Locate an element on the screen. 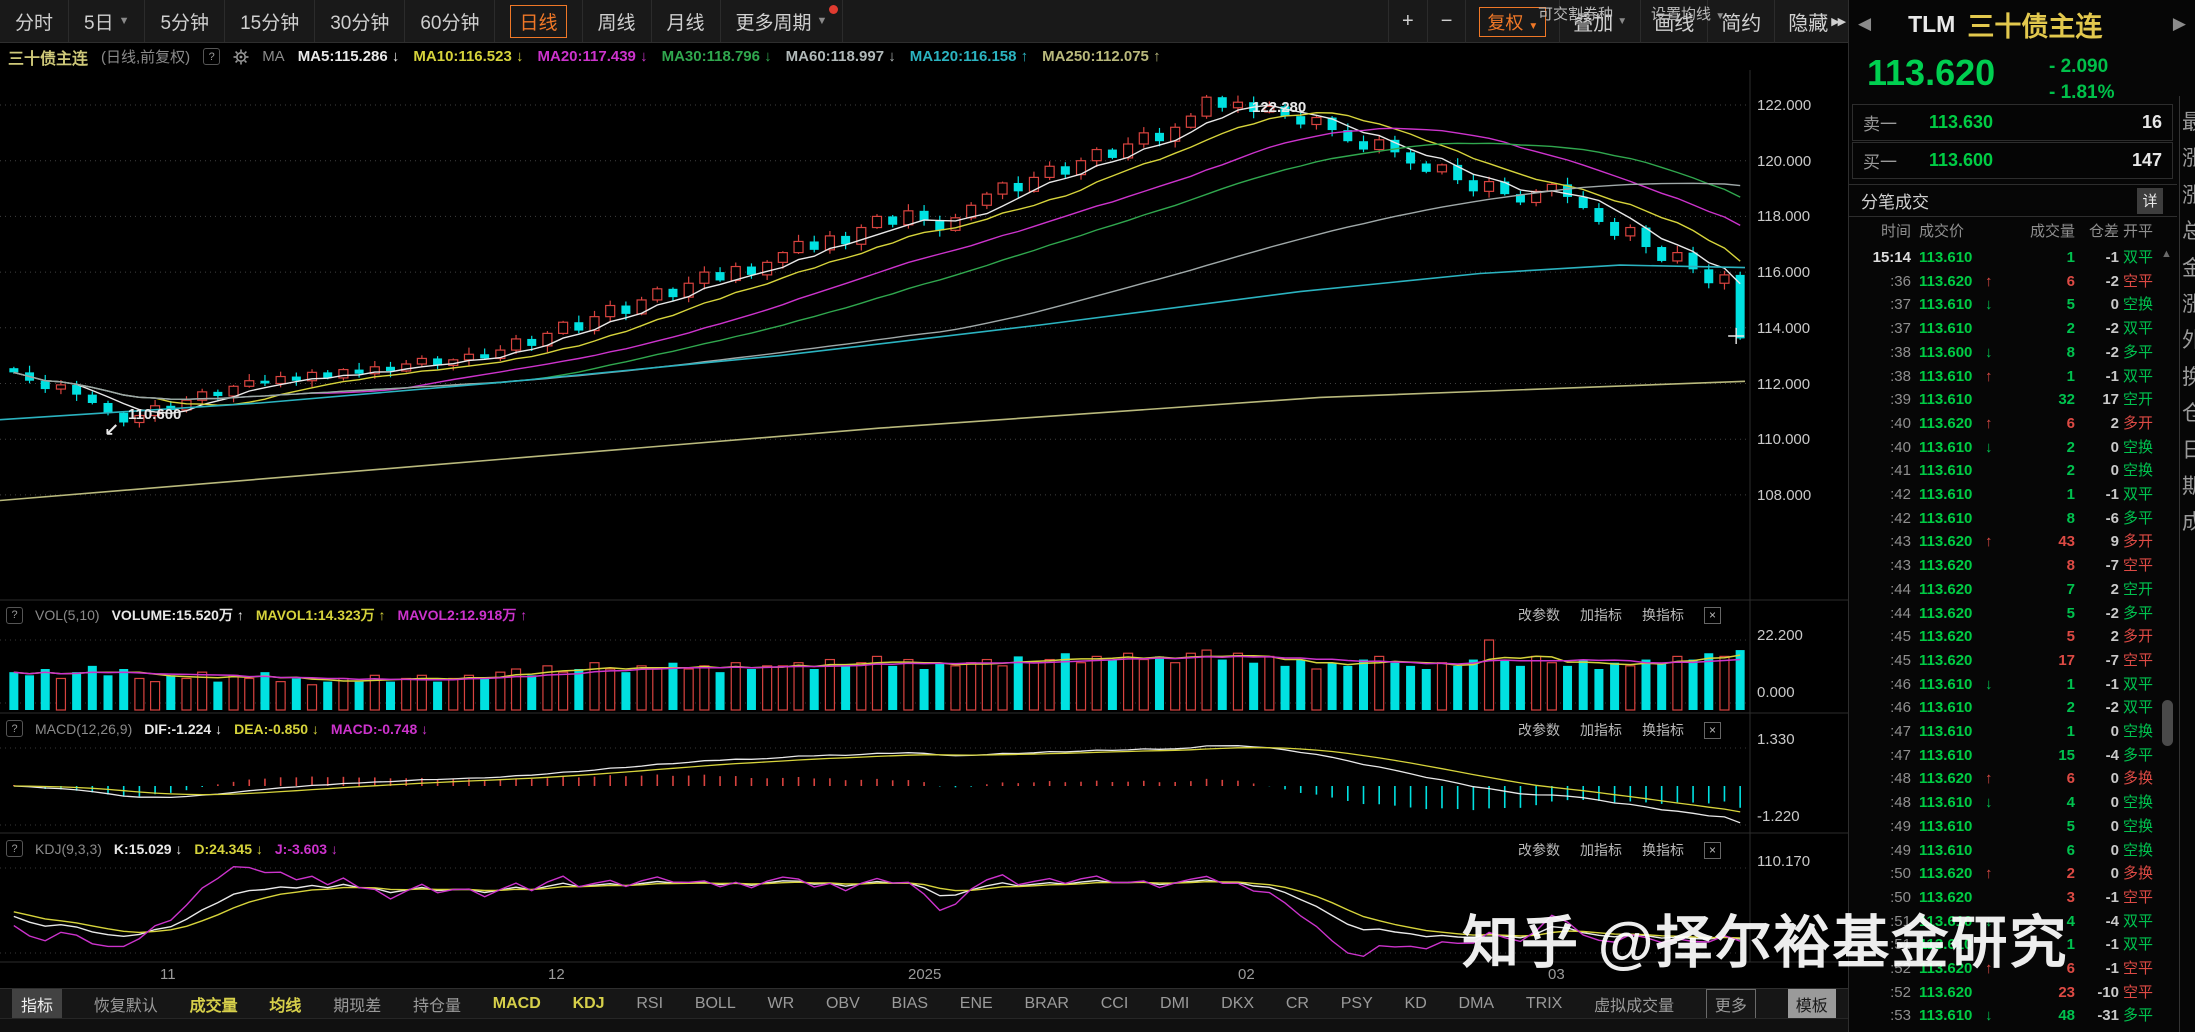 This screenshot has width=2195, height=1032. tool-button-隐藏: 隐藏 ▶▶ is located at coordinates (1815, 21).